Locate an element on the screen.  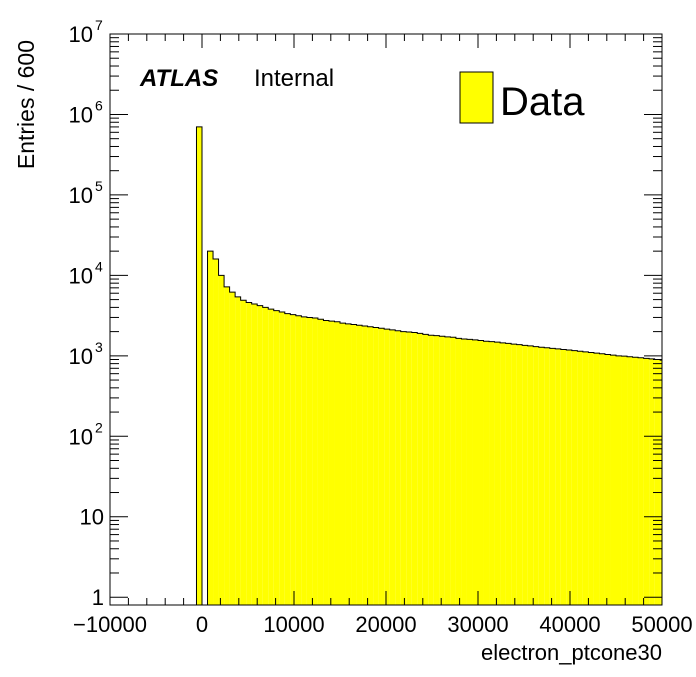
y-tick-exponent: 5 is located at coordinates (99, 186).